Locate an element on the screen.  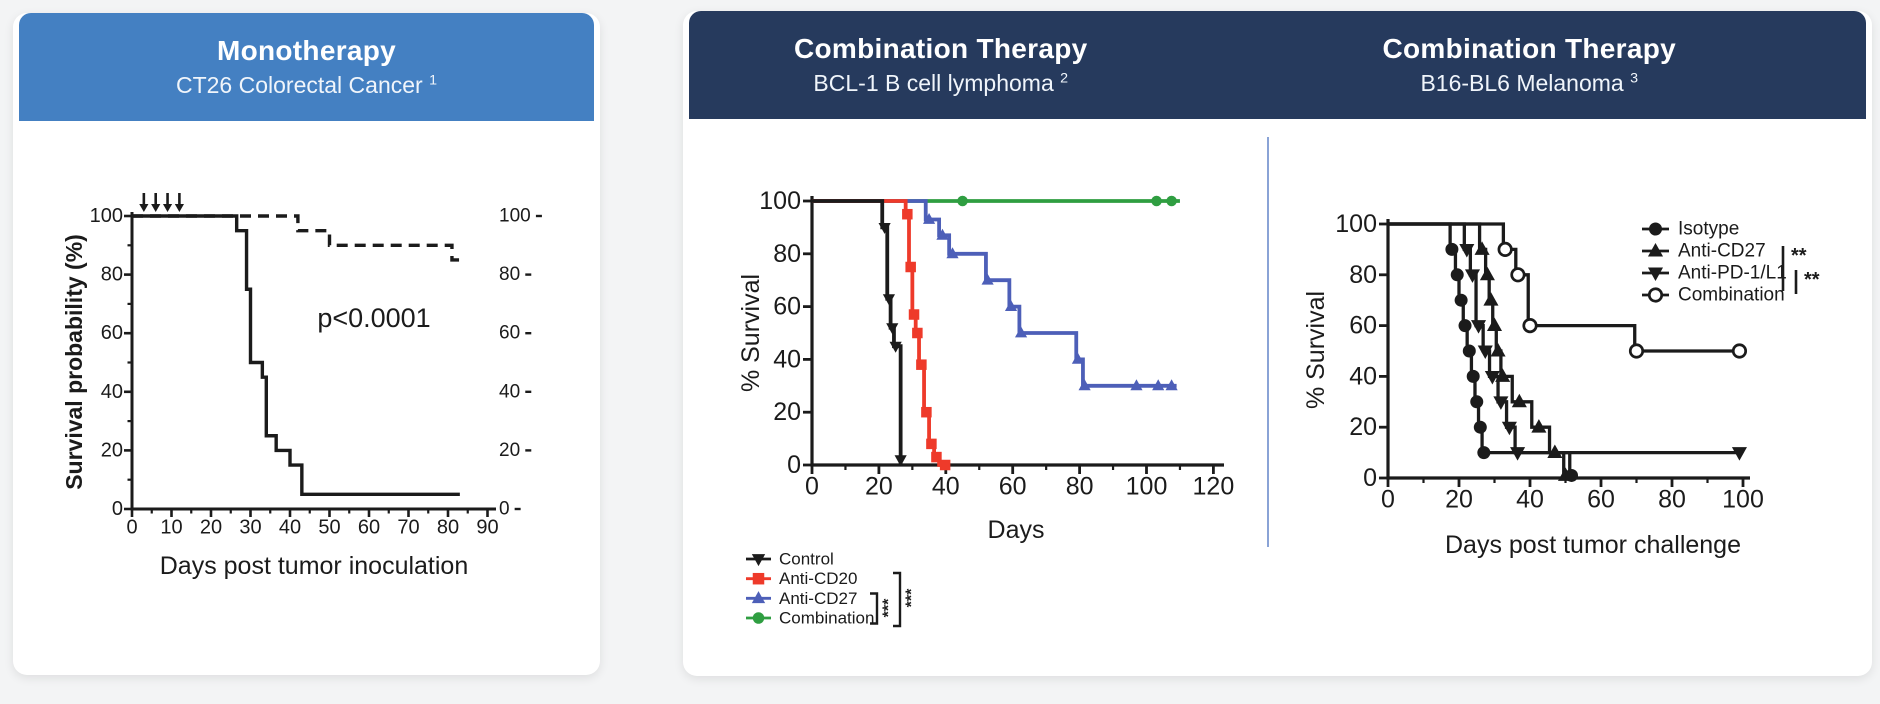
panel-divider is located at coordinates (1268, 342).